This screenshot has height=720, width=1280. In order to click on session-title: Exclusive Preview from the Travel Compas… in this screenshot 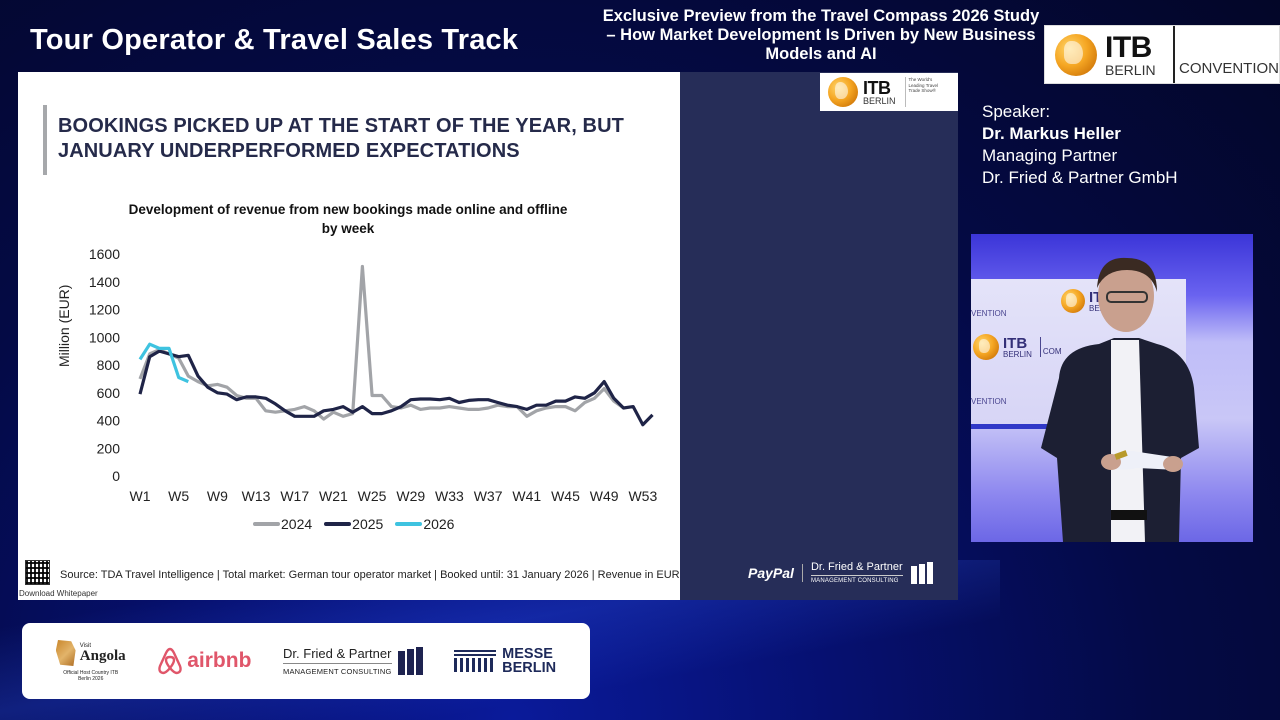, I will do `click(821, 35)`.